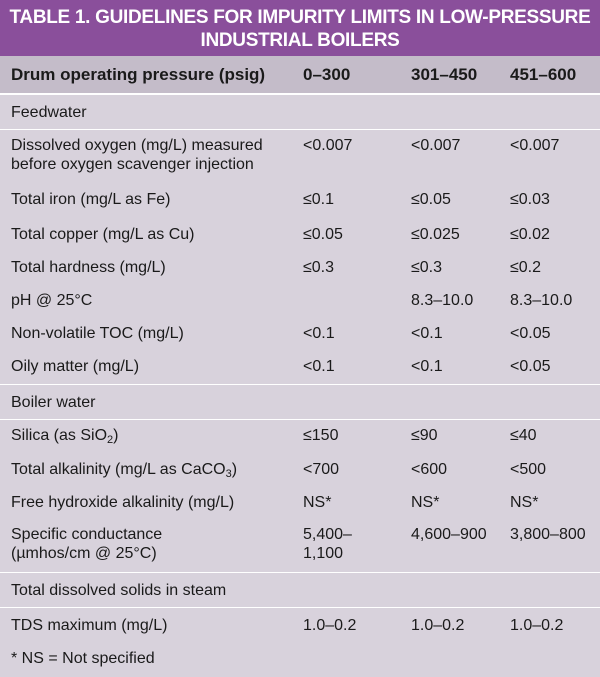  Describe the element at coordinates (435, 234) in the screenshot. I see `cell-301-450: ≤0.025` at that location.